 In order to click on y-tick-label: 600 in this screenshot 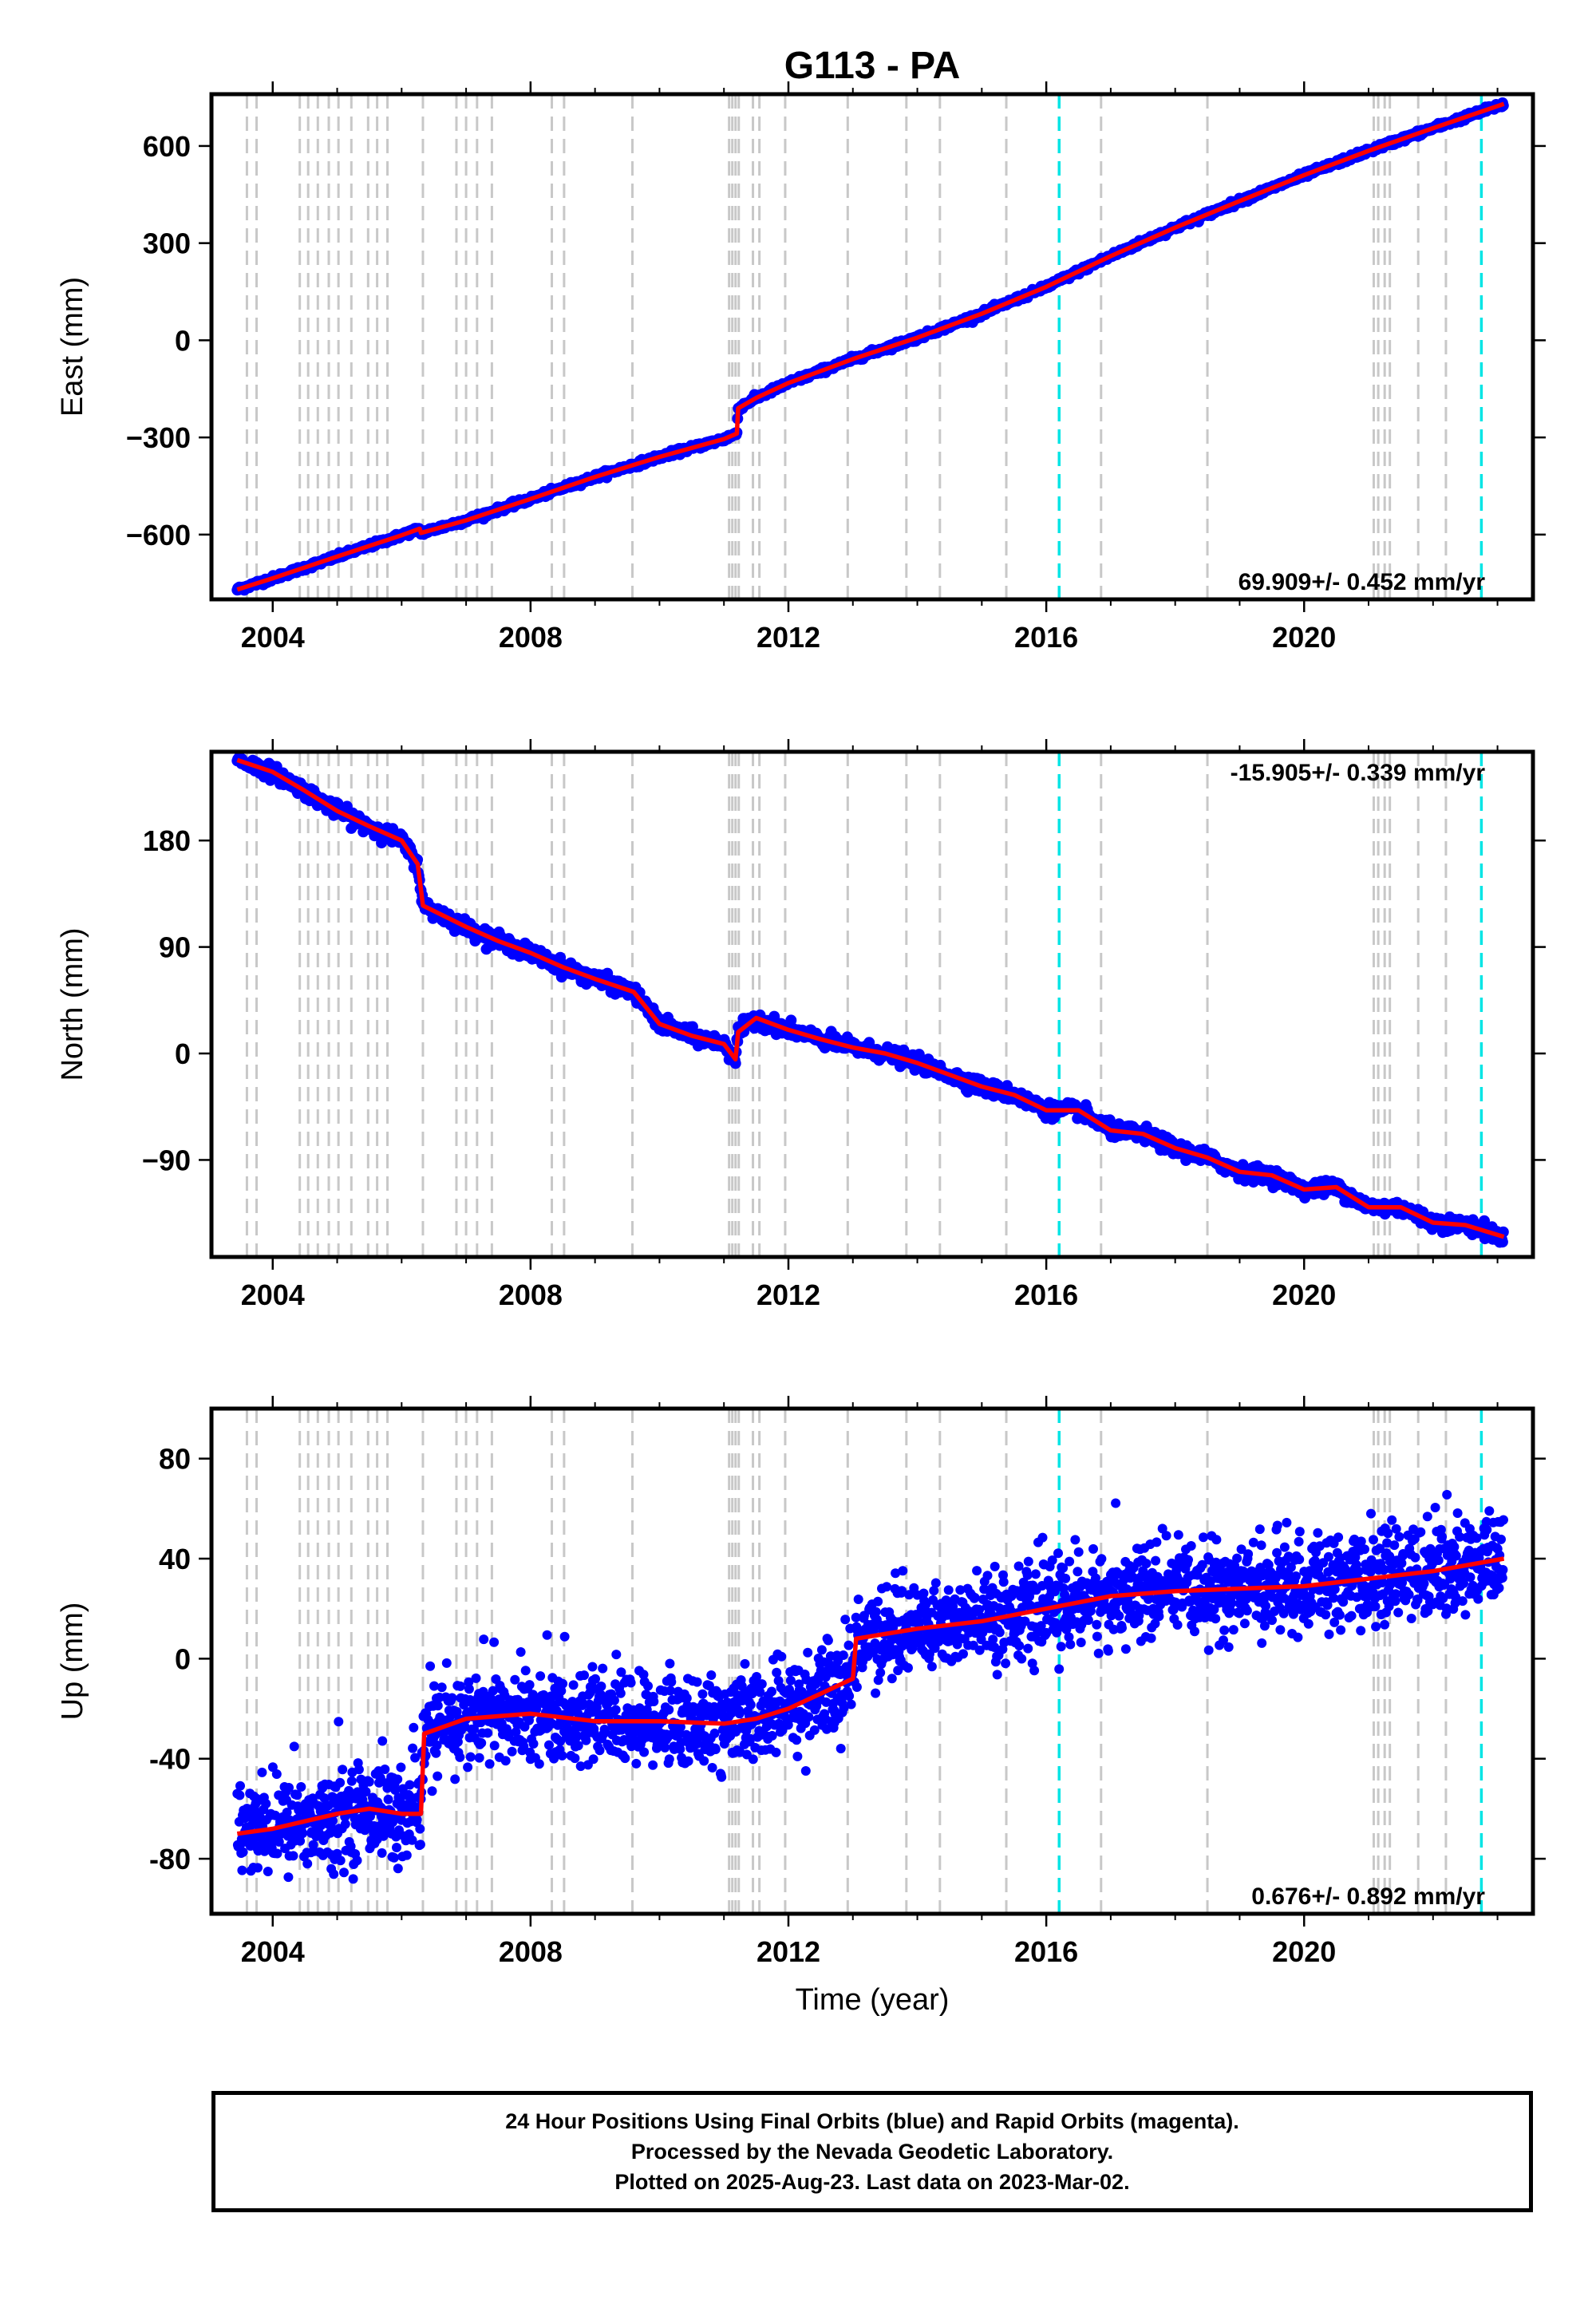, I will do `click(167, 146)`.